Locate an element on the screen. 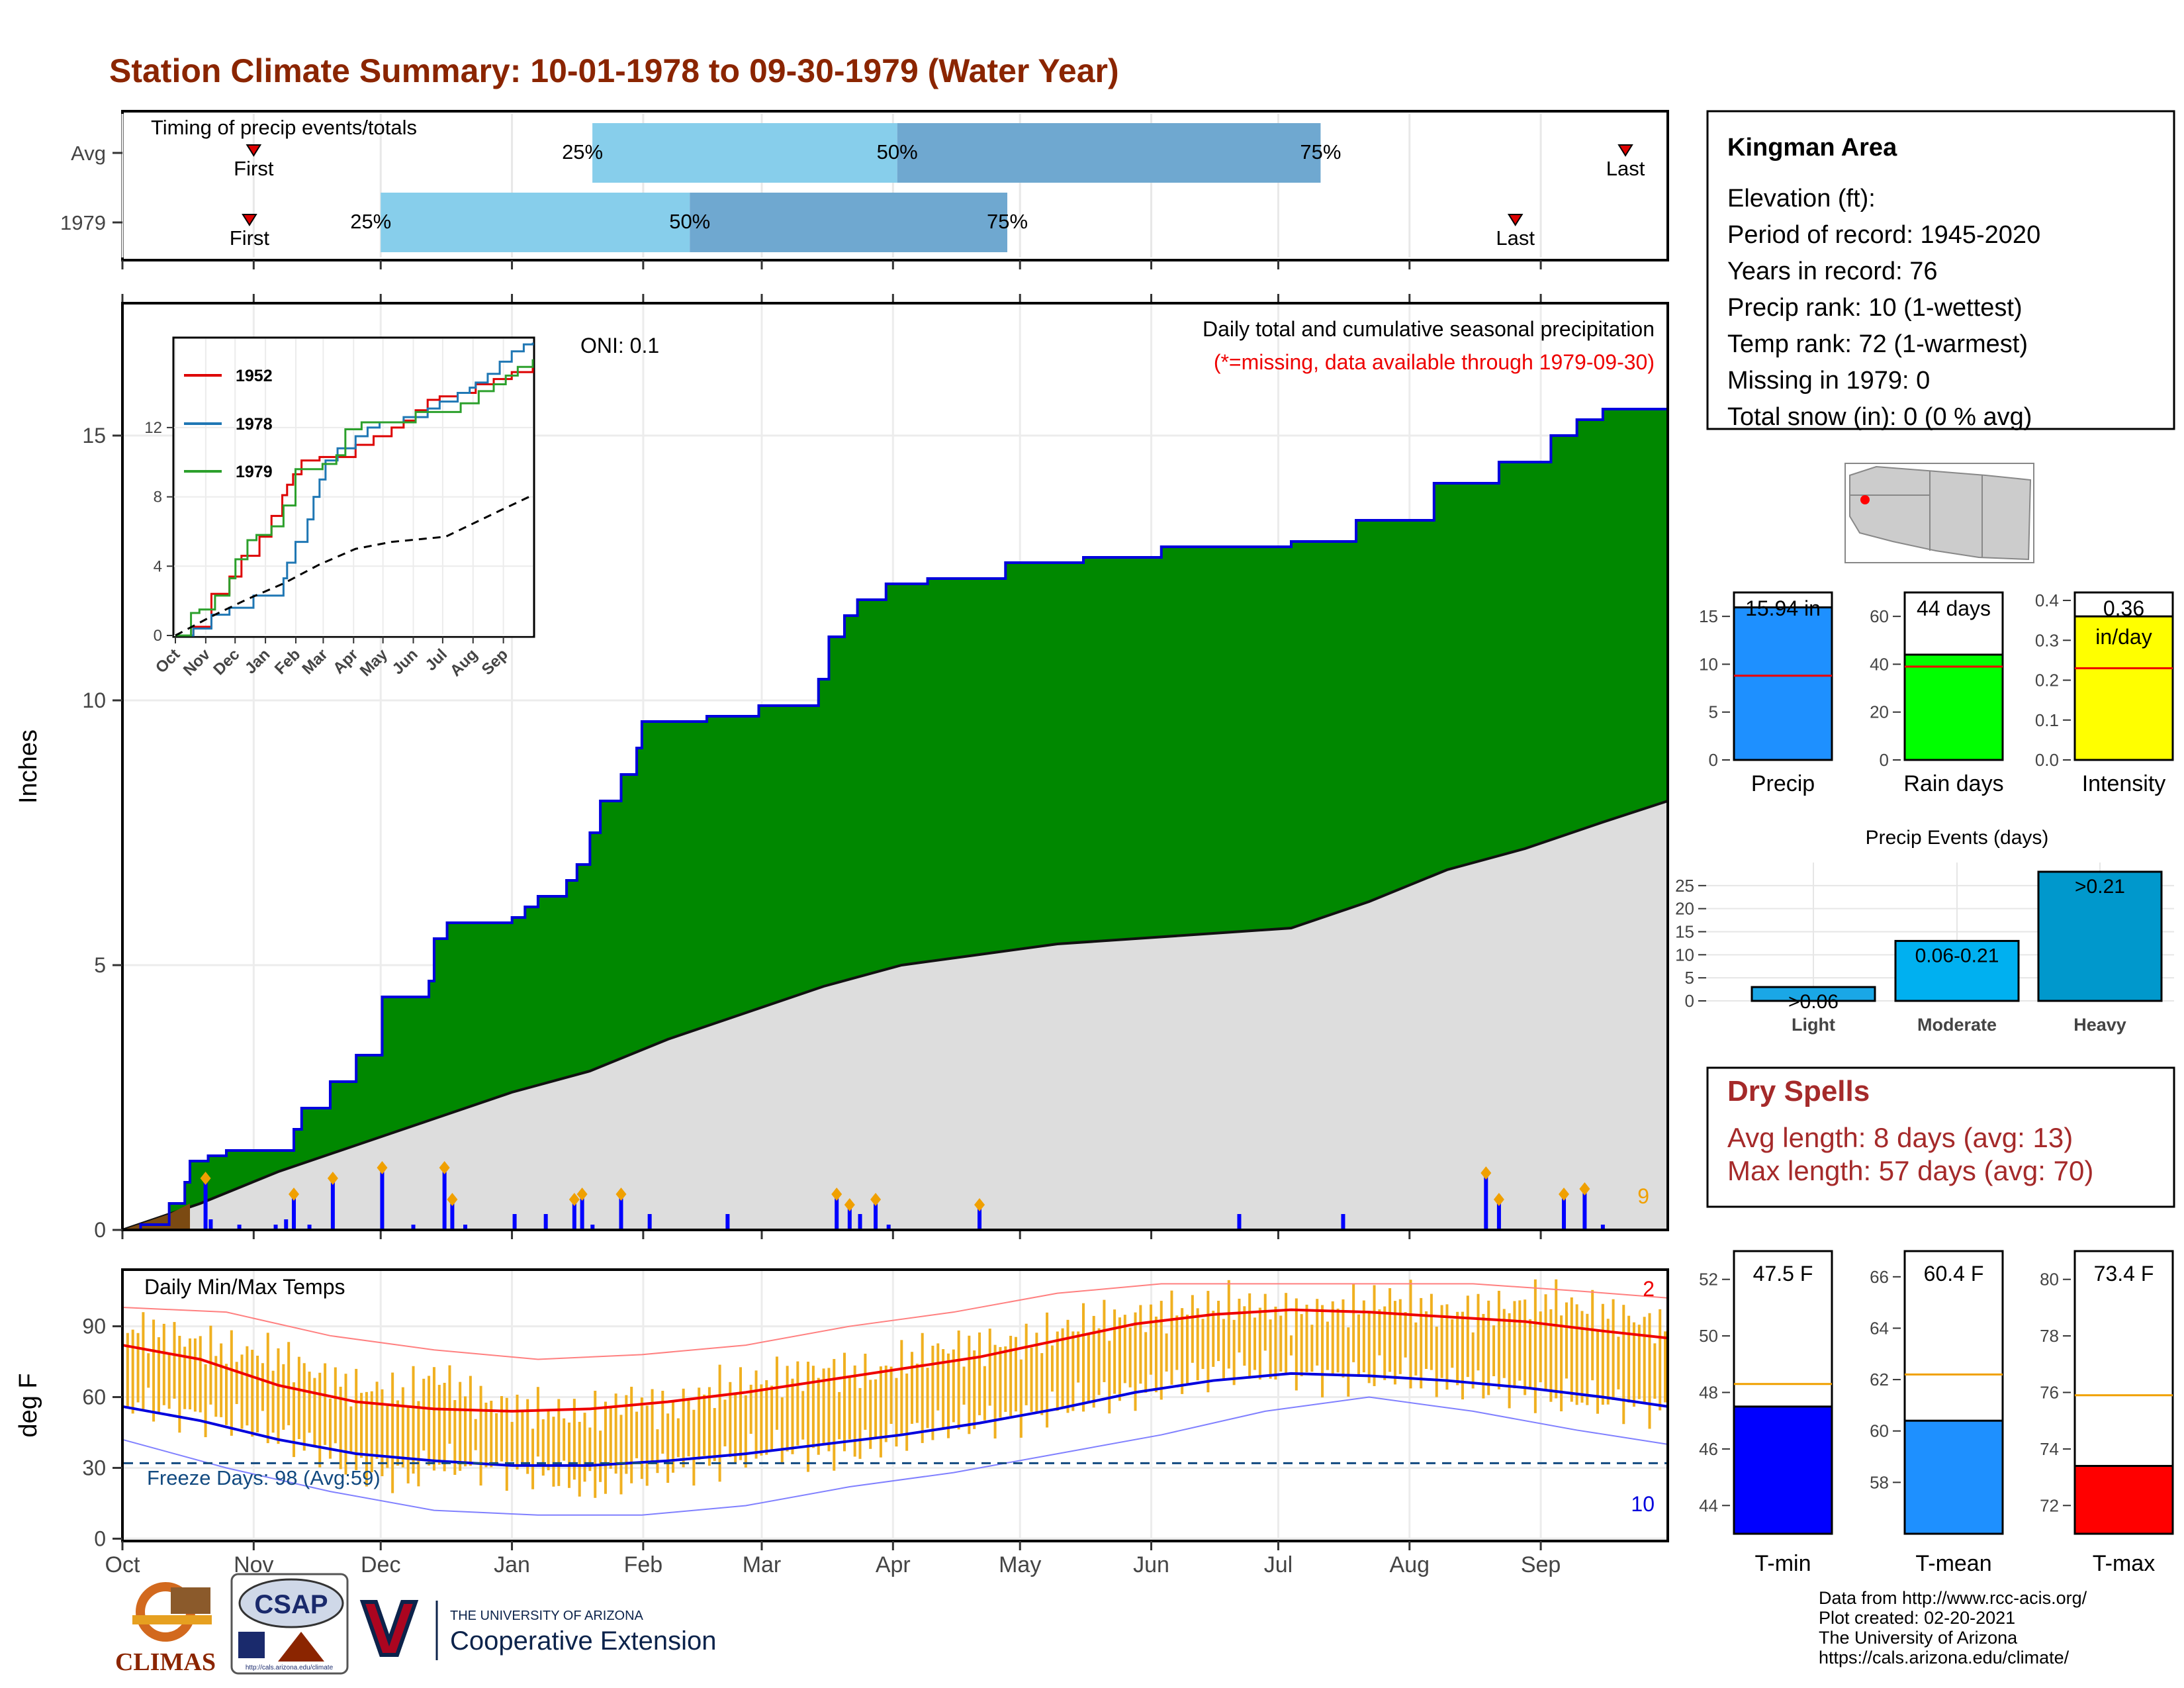 This screenshot has width=2184, height=1688. events-bar is located at coordinates (1957, 970).